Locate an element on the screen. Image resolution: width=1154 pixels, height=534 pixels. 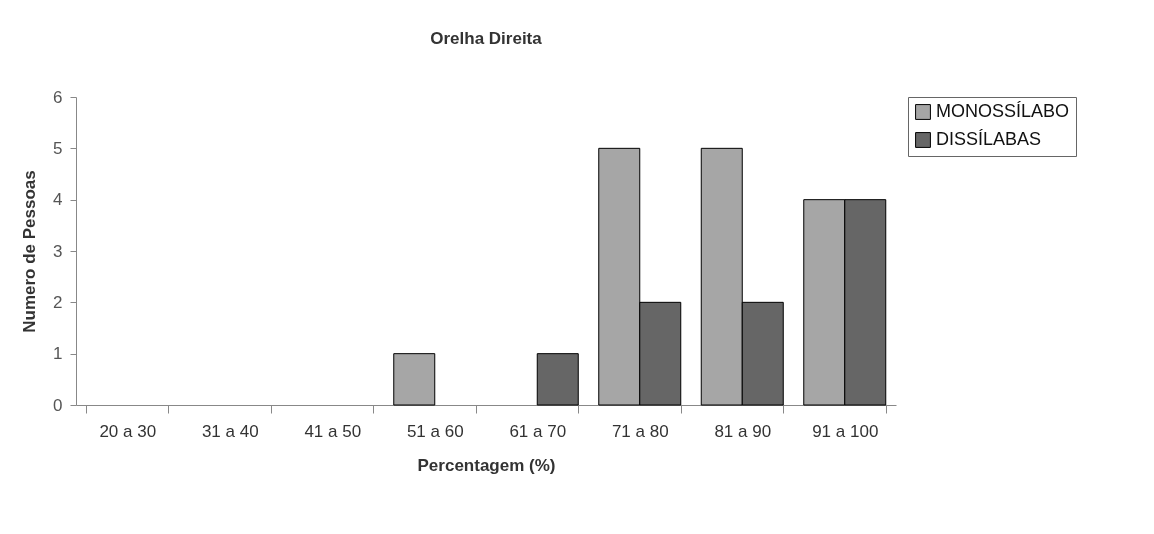
legend-label: MONOSSÍLABO is located at coordinates (1003, 111).